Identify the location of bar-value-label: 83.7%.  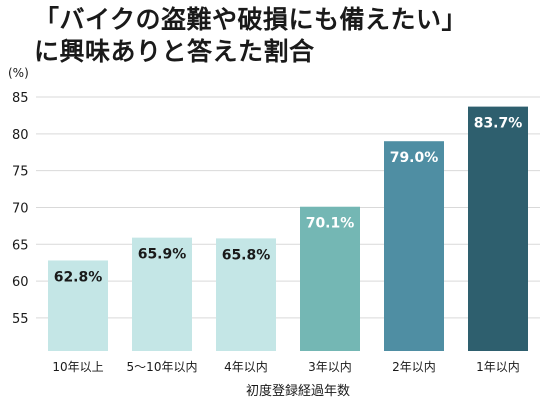
(498, 124).